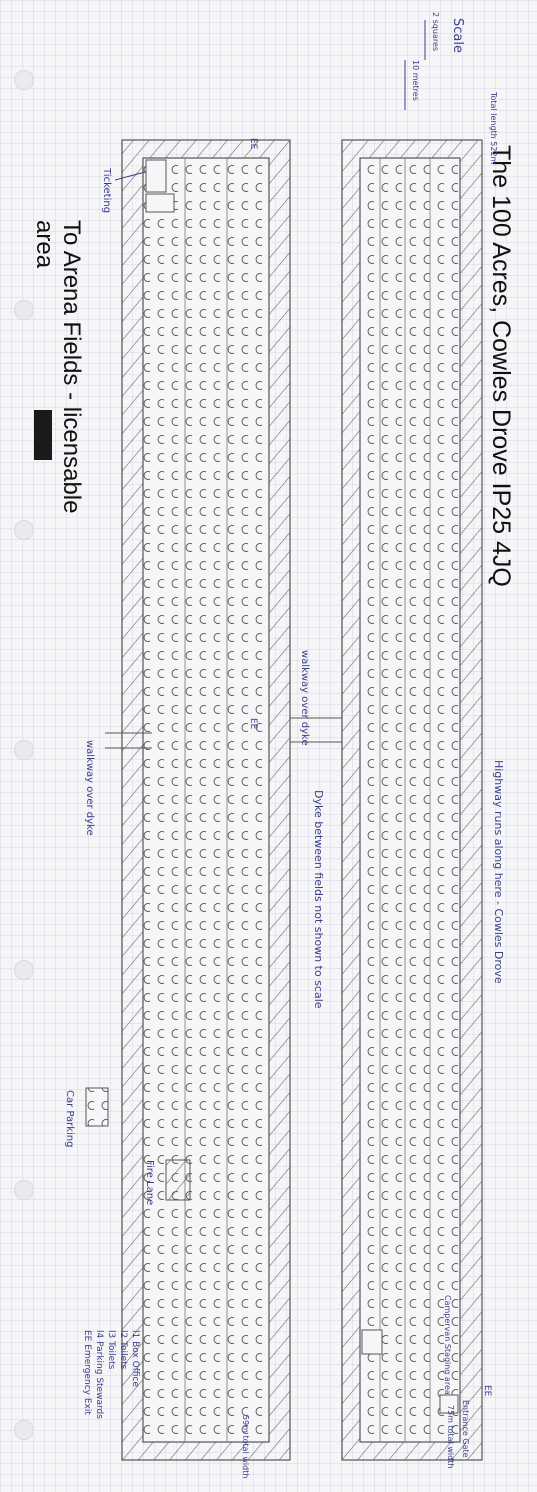  I want to click on ee-label-left-mid: EE, so click(253, 724).